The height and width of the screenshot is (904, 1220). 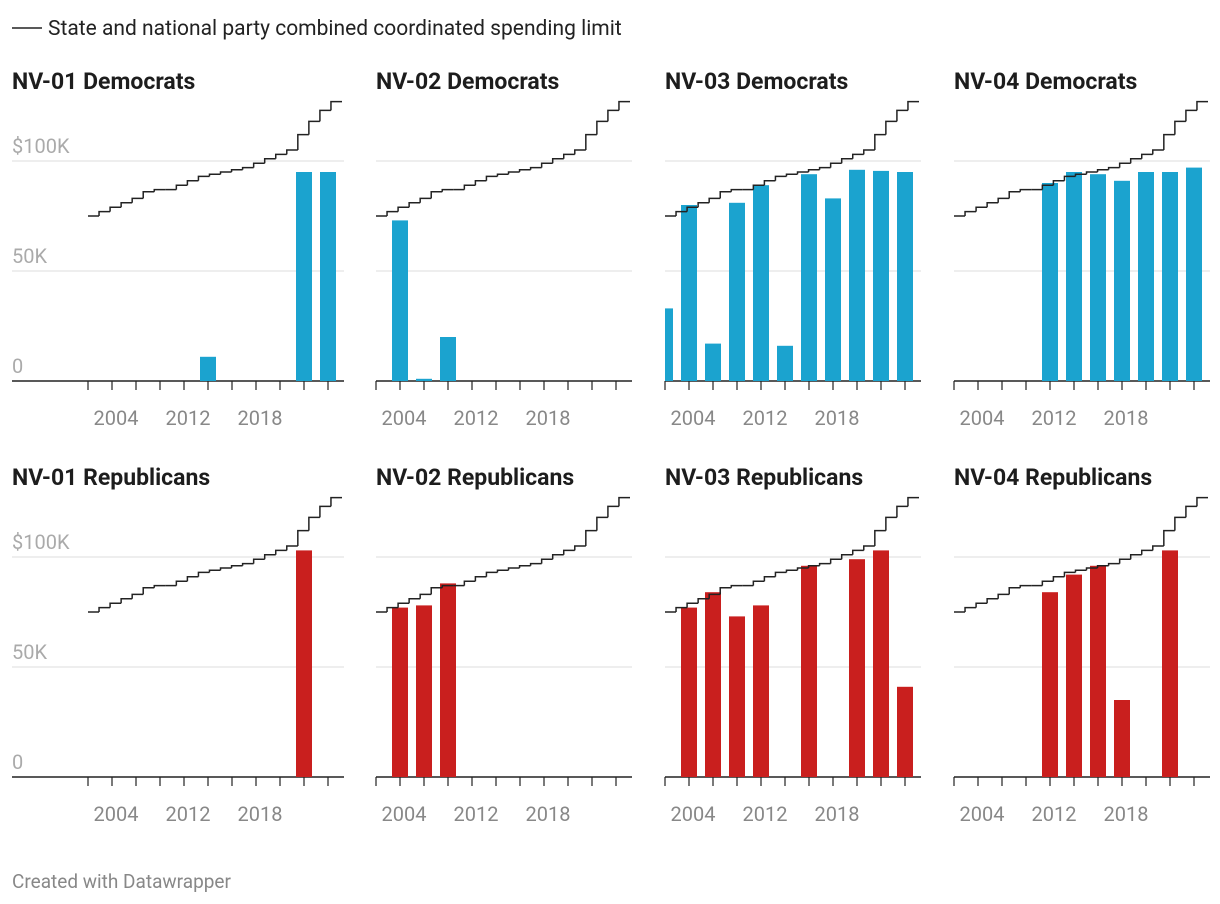 I want to click on panel-title: NV-02 Republicans, so click(x=475, y=477).